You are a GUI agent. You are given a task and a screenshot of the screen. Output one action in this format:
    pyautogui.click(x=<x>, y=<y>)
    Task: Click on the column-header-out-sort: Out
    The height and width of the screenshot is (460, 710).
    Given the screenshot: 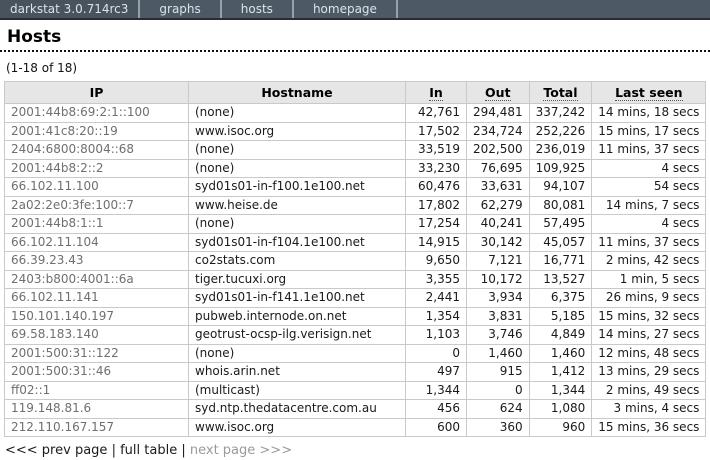 What is the action you would take?
    pyautogui.click(x=498, y=92)
    